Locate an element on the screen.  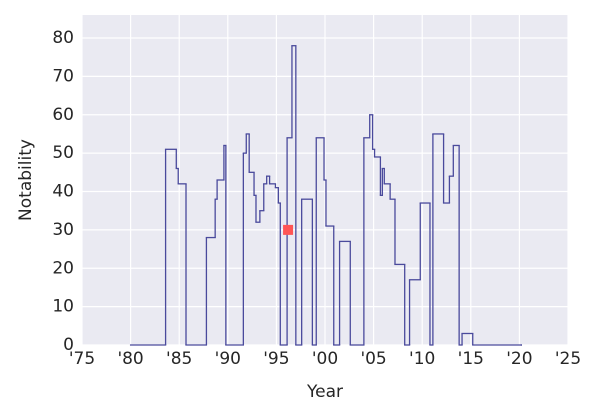
y-tick-label: 30 is located at coordinates (63, 230).